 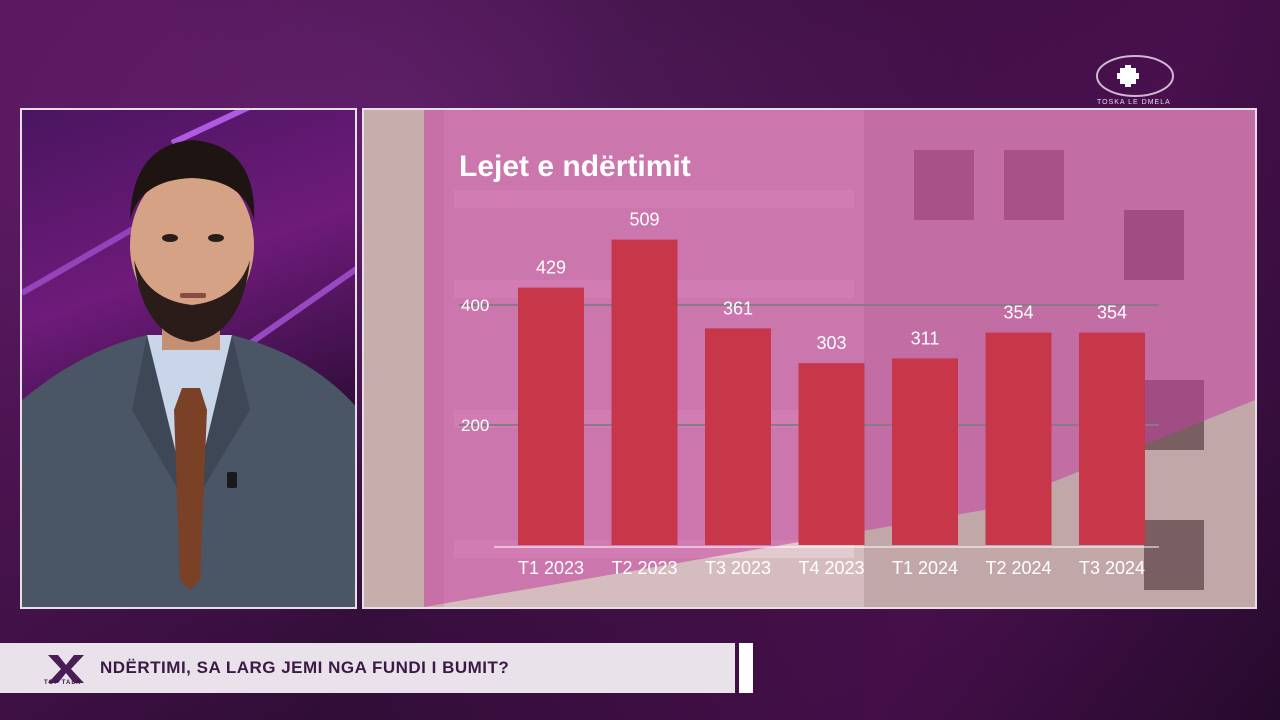 I want to click on bar-value-label: 429, so click(x=551, y=268).